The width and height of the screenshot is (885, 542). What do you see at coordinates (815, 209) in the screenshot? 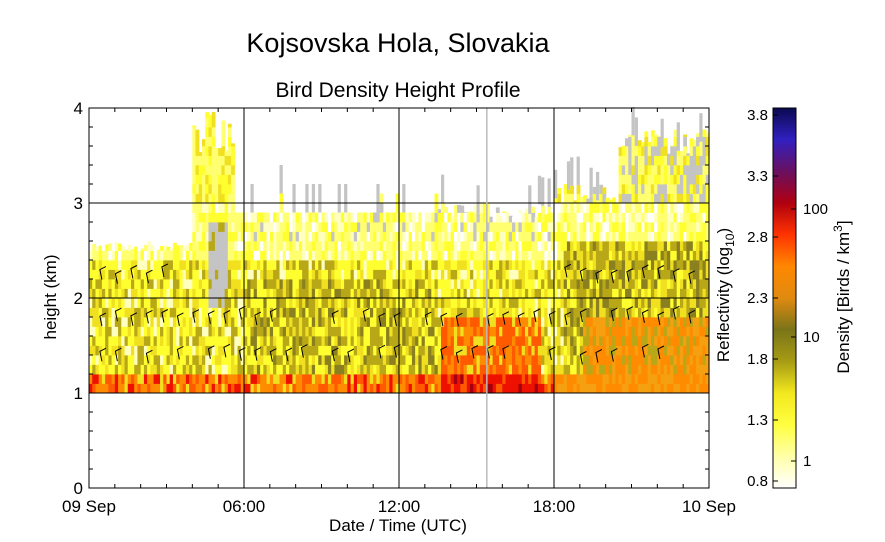
I see `colorbar-right-tick-label: 100` at bounding box center [815, 209].